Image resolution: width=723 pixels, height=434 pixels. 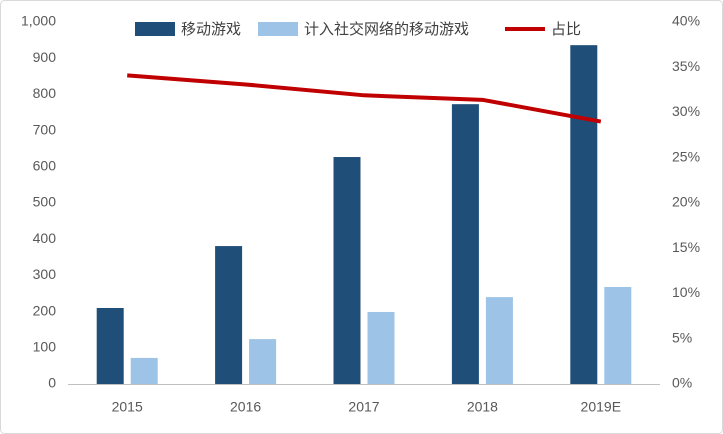 What do you see at coordinates (45, 274) in the screenshot?
I see `y-tick-label: 300` at bounding box center [45, 274].